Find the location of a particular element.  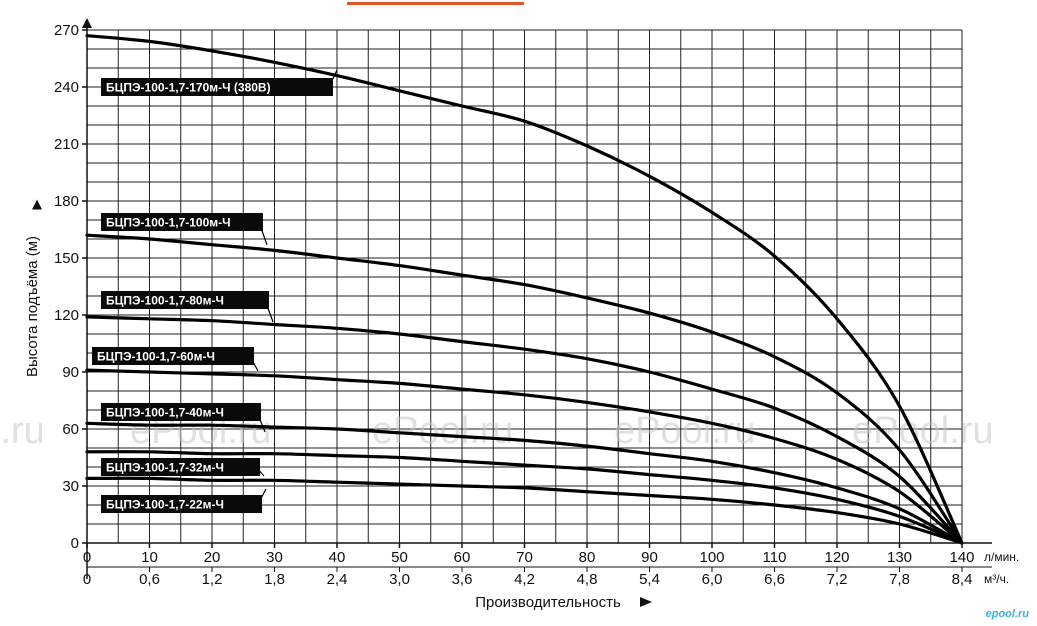

x2-tick-label: 3,0 is located at coordinates (399, 579).